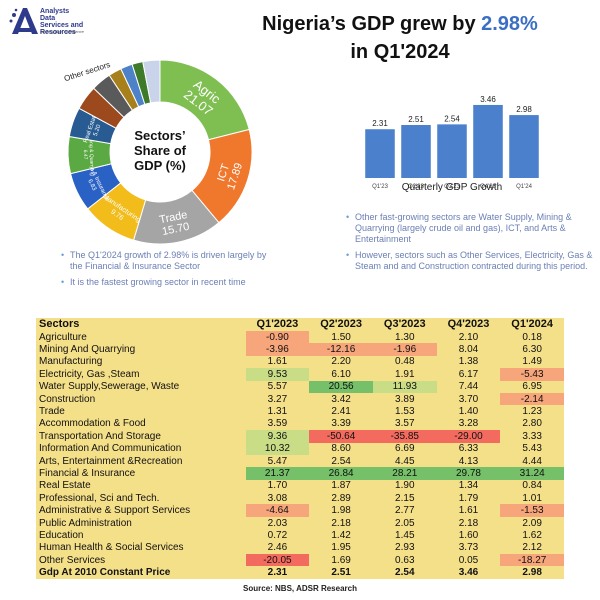  I want to click on table-value-cell: 2.89, so click(341, 498).